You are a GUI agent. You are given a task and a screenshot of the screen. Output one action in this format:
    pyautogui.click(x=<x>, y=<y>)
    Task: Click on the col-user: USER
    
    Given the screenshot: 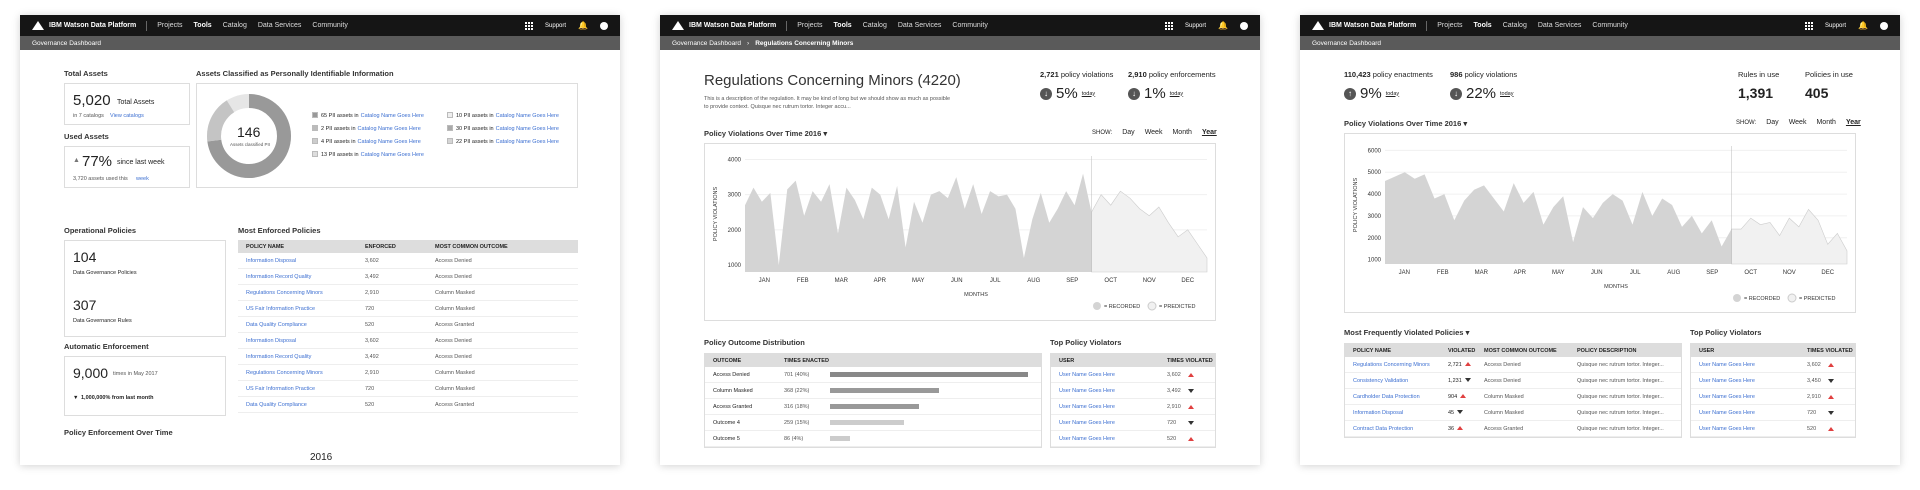 What is the action you would take?
    pyautogui.click(x=1067, y=360)
    